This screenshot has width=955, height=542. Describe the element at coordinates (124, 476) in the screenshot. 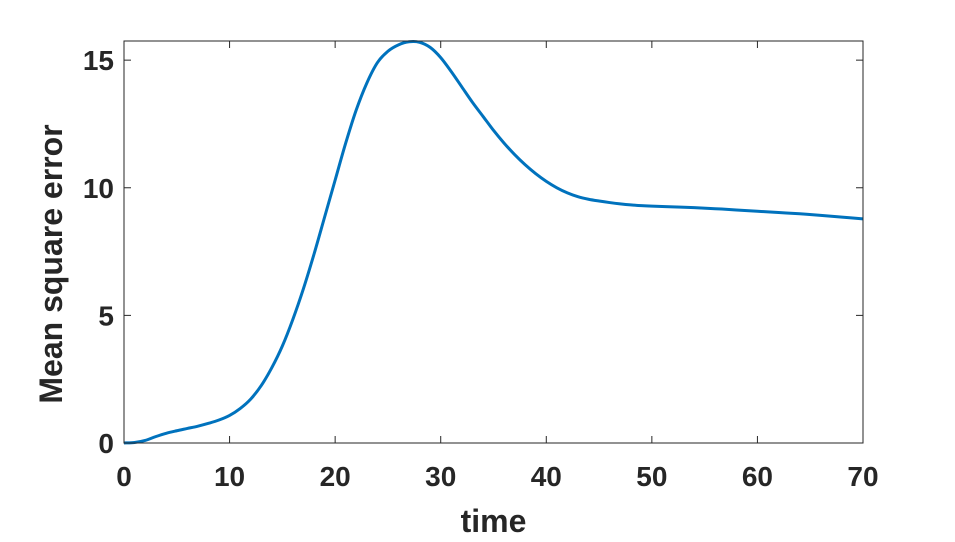

I see `x-tick-label: 0` at that location.